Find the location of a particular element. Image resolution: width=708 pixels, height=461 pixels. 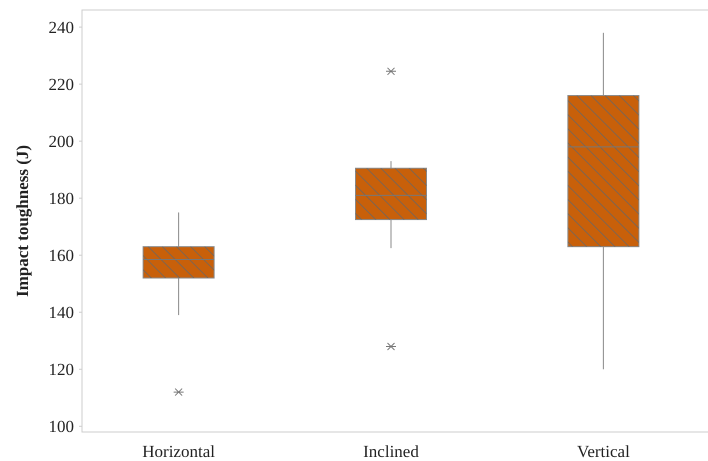

y-tick-label: 100 is located at coordinates (61, 426).